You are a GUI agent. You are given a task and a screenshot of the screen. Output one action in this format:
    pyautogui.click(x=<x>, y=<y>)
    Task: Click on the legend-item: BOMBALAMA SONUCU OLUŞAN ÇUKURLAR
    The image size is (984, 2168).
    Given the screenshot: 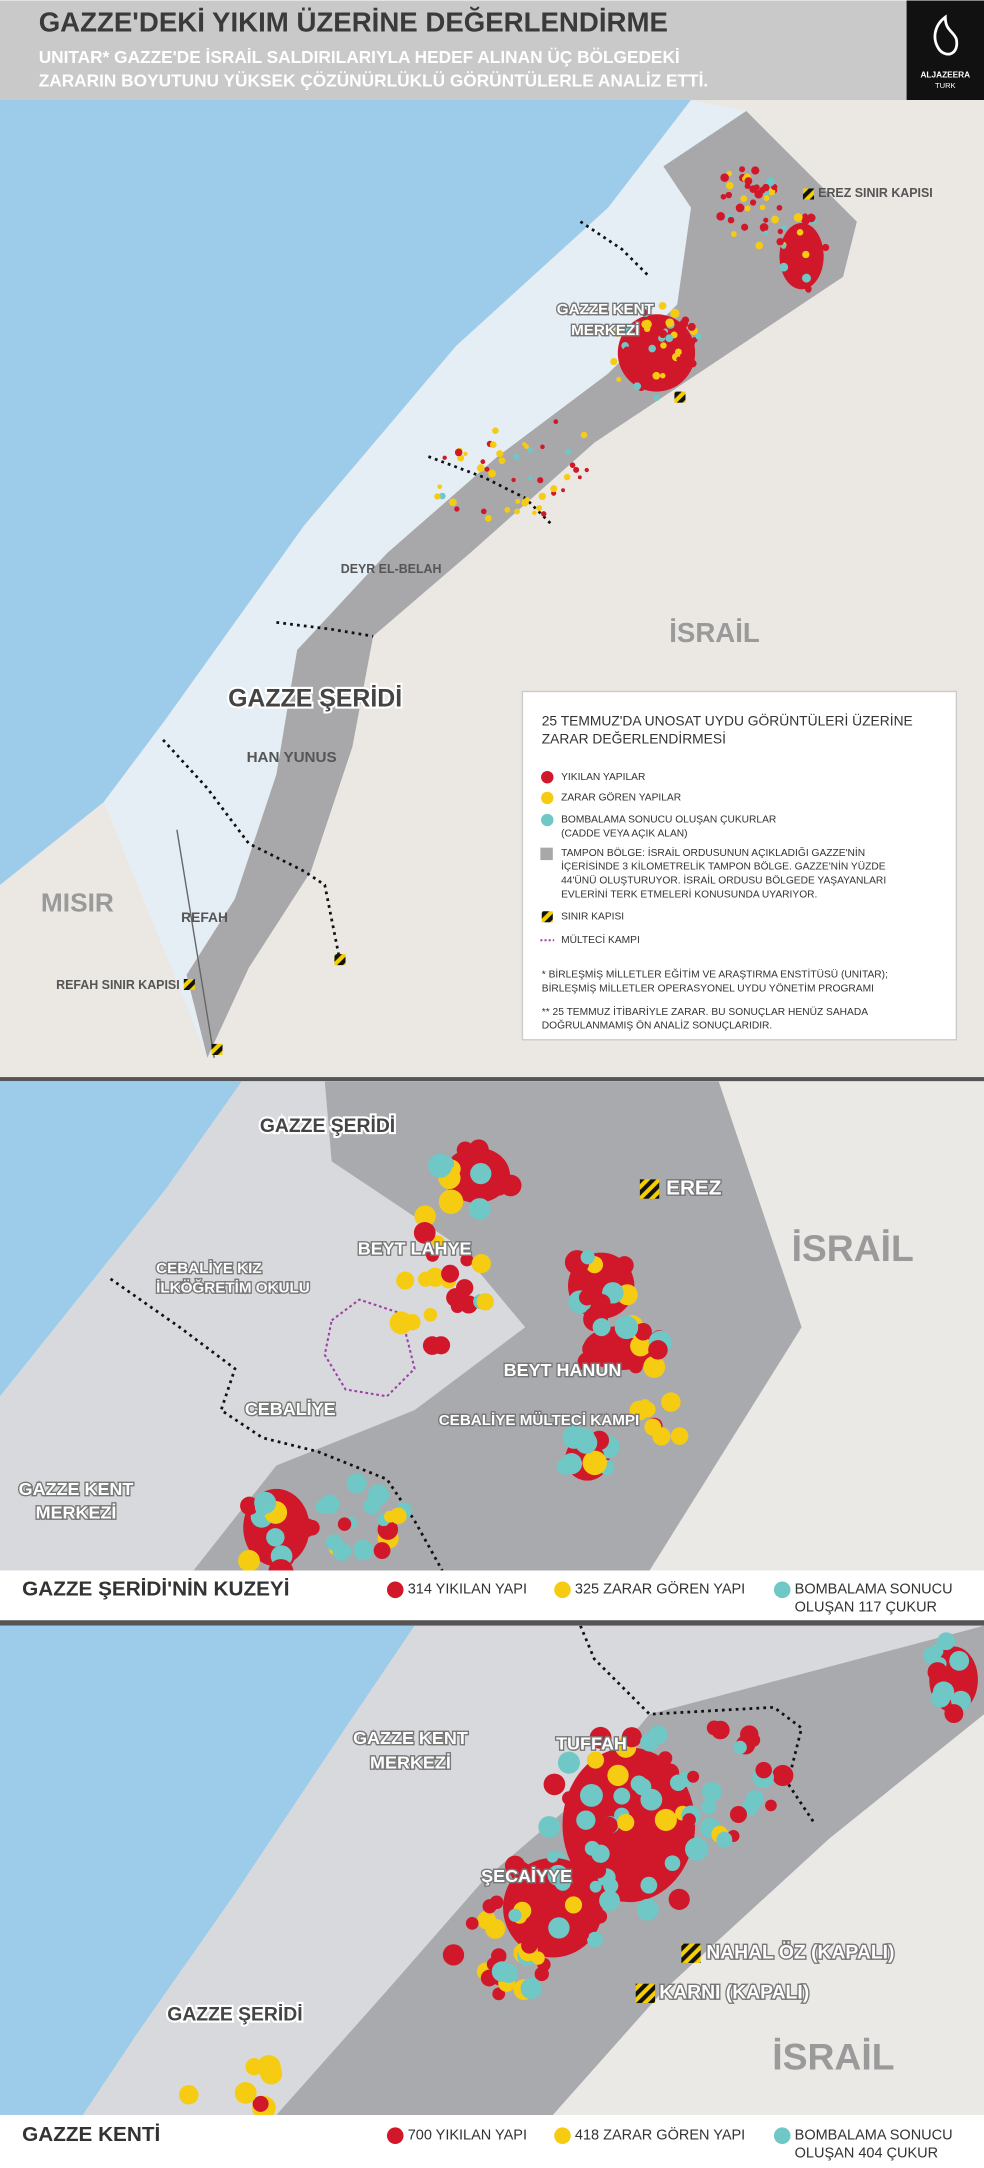 What is the action you would take?
    pyautogui.click(x=668, y=820)
    